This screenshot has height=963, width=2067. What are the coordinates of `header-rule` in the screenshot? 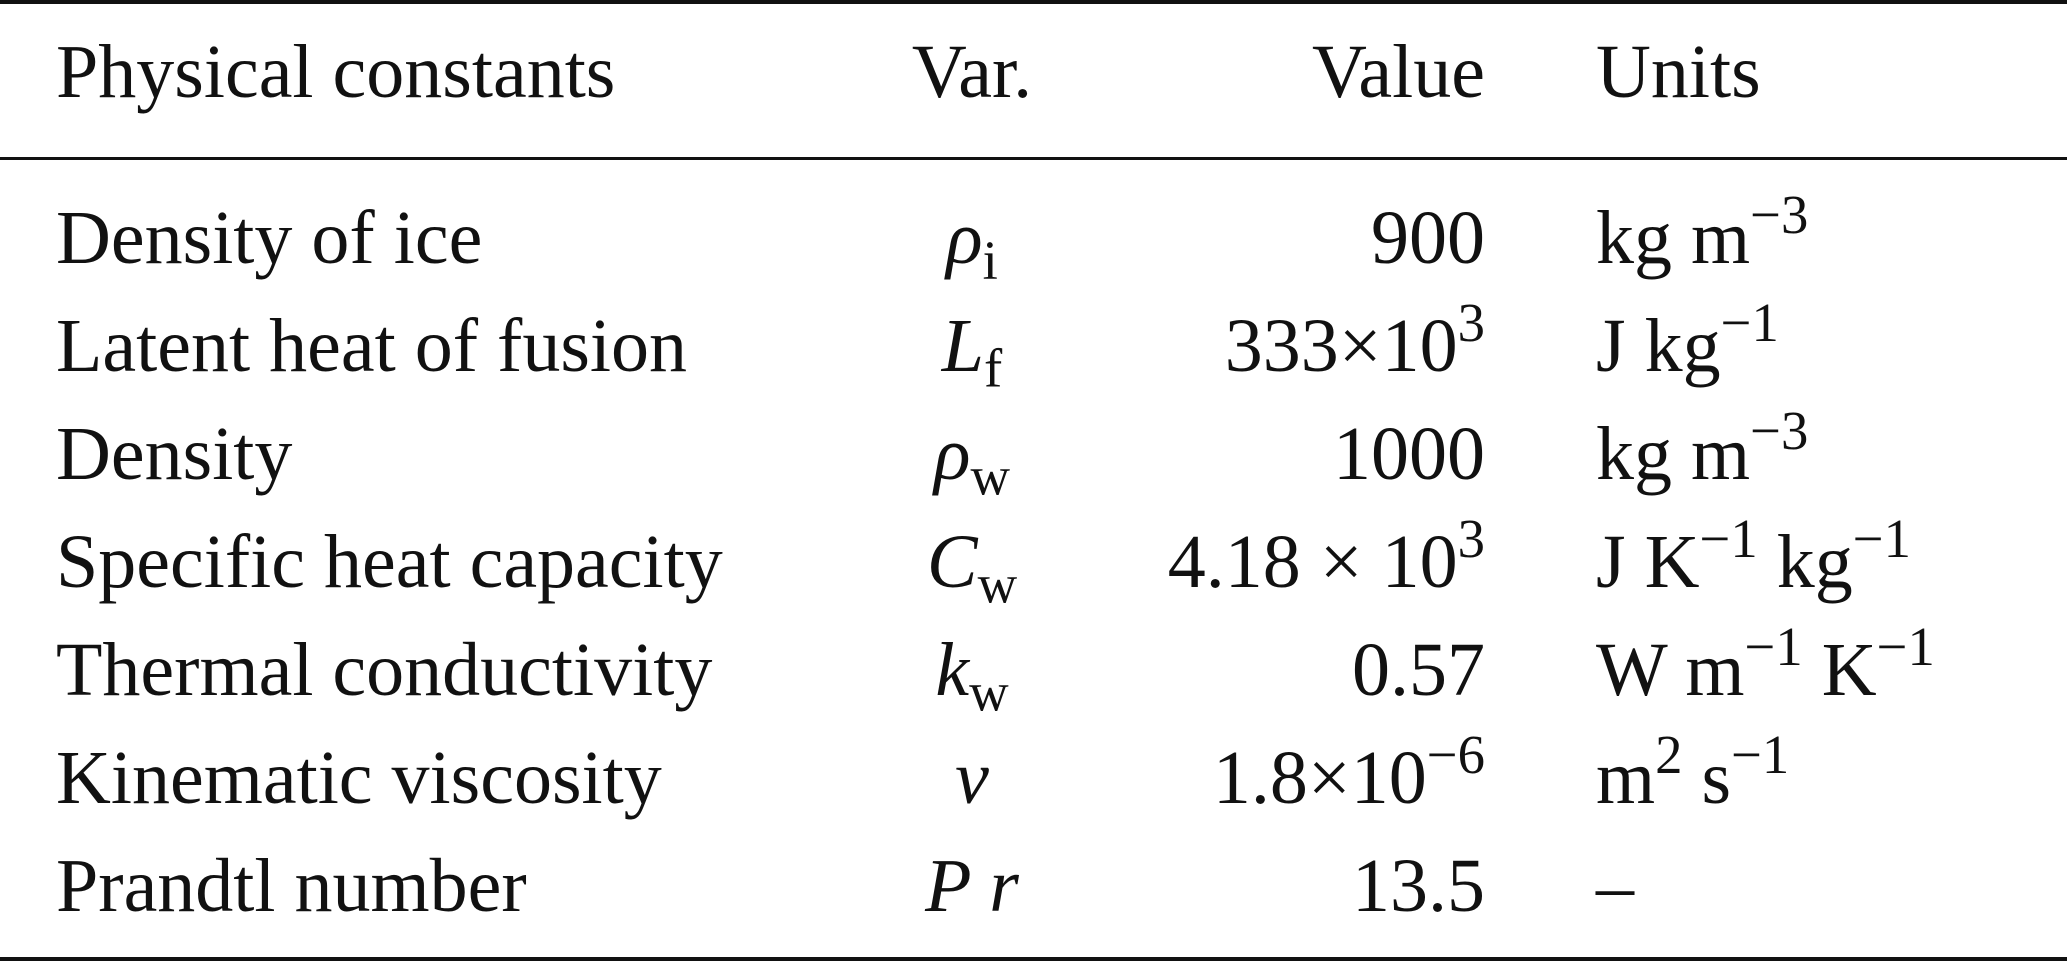 It's located at (1033, 158).